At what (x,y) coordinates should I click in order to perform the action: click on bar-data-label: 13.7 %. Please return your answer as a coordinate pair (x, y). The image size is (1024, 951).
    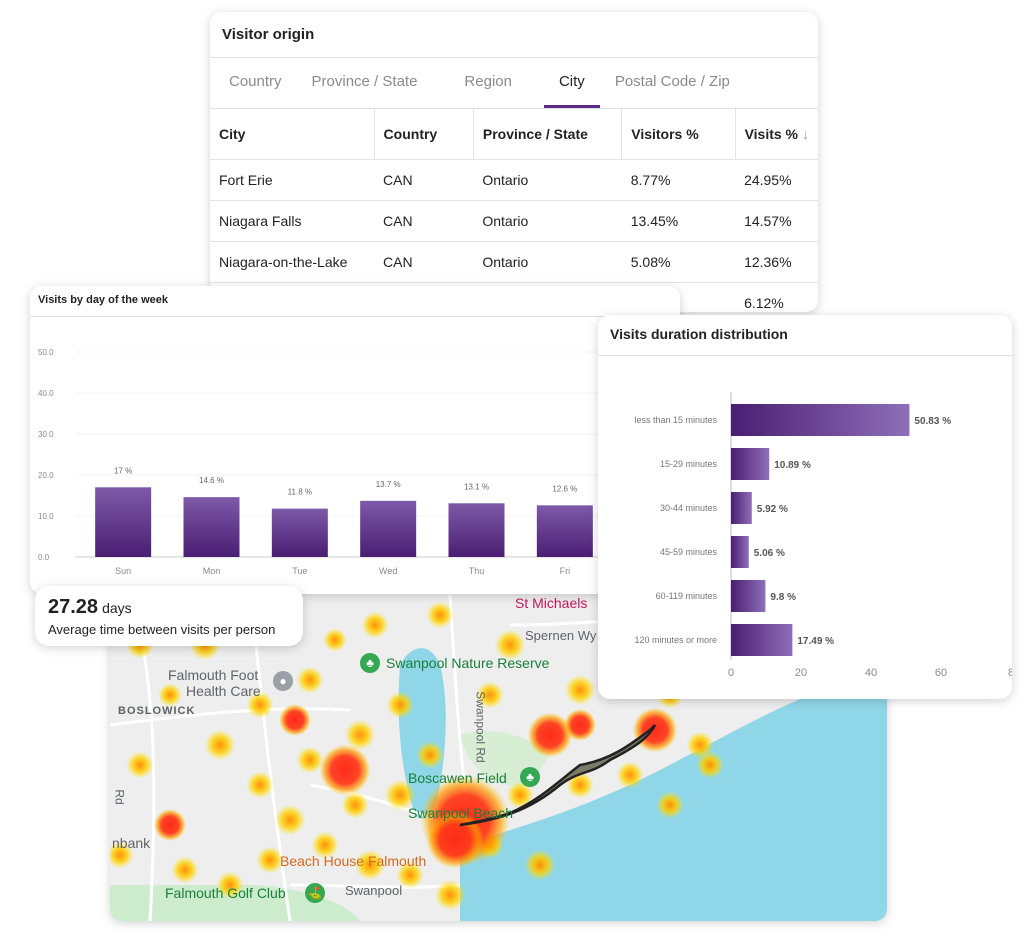
    Looking at the image, I should click on (388, 484).